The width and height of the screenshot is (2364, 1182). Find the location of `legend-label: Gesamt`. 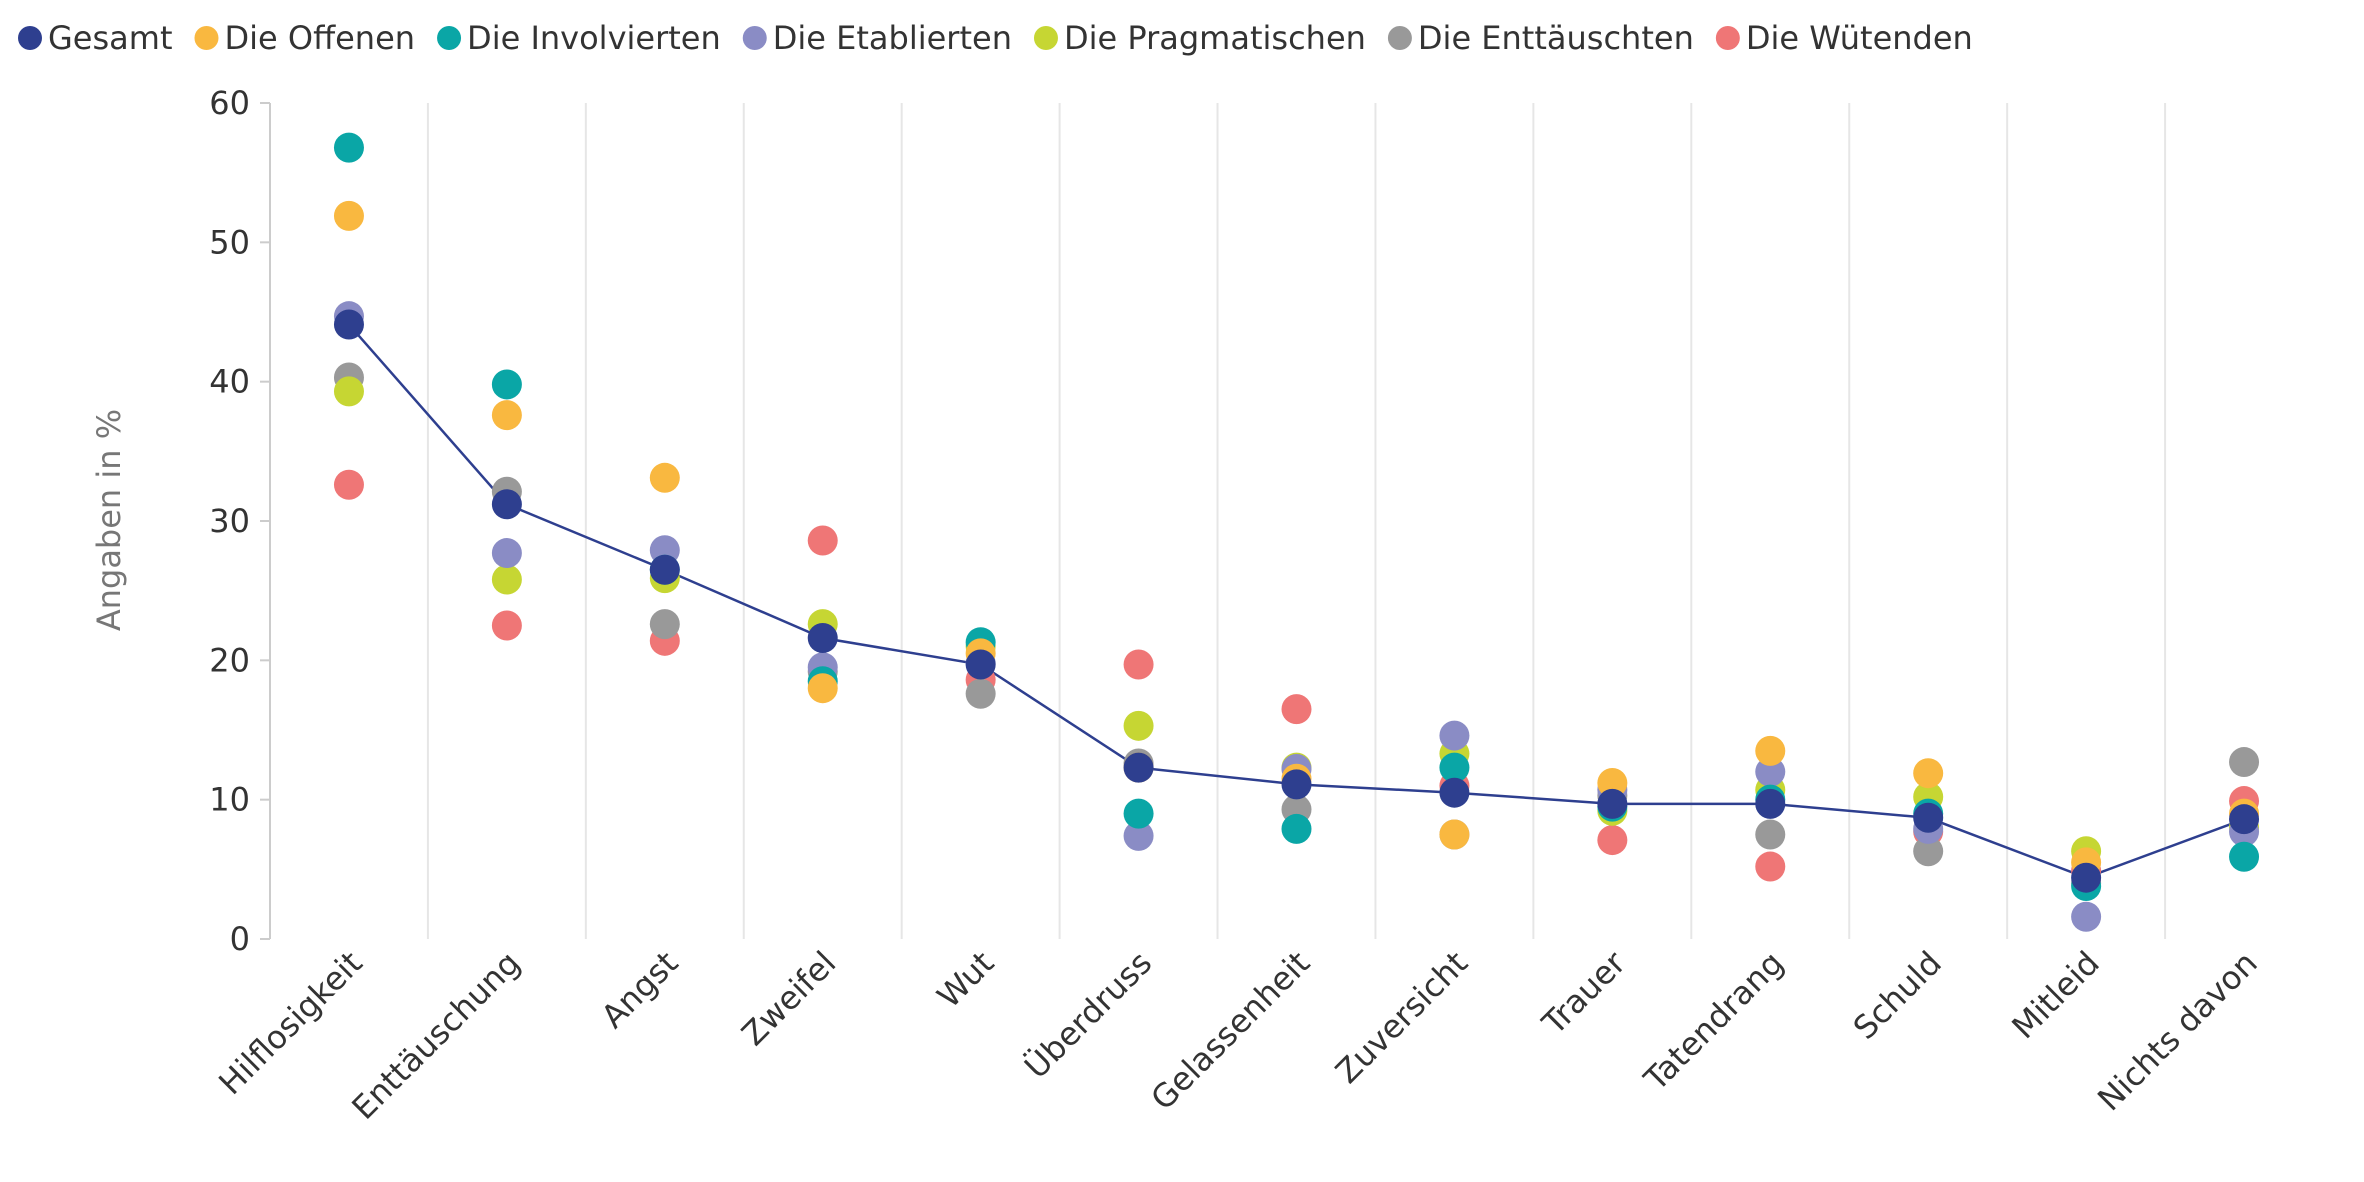

legend-label: Gesamt is located at coordinates (110, 38).